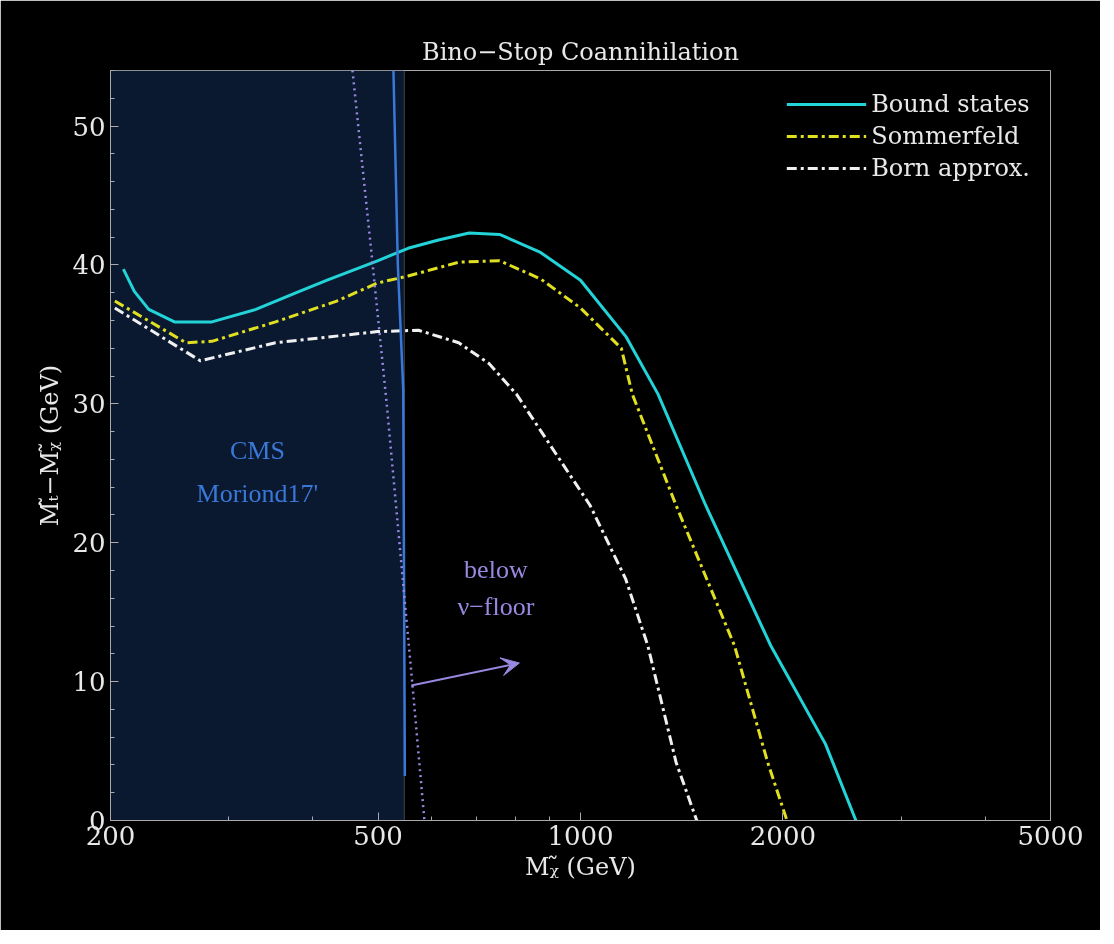 This screenshot has height=944, width=1114. I want to click on chart-title: Bino−Stop Coannihilation, so click(580, 51).